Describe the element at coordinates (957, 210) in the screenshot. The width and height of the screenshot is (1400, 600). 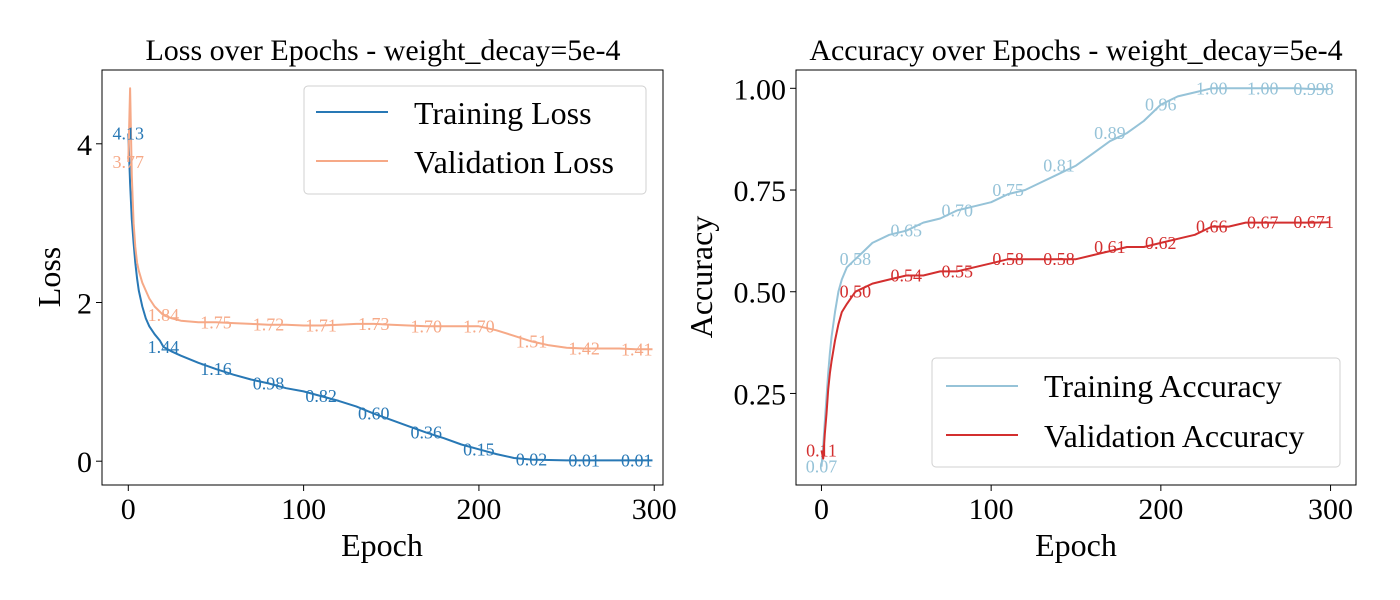
I see `accuracy-data-label: 0.70` at that location.